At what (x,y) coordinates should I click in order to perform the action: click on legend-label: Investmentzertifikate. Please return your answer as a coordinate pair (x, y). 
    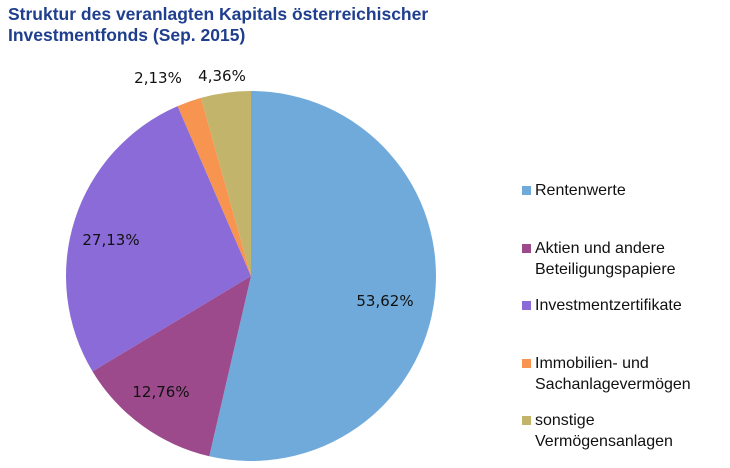
    Looking at the image, I should click on (608, 305).